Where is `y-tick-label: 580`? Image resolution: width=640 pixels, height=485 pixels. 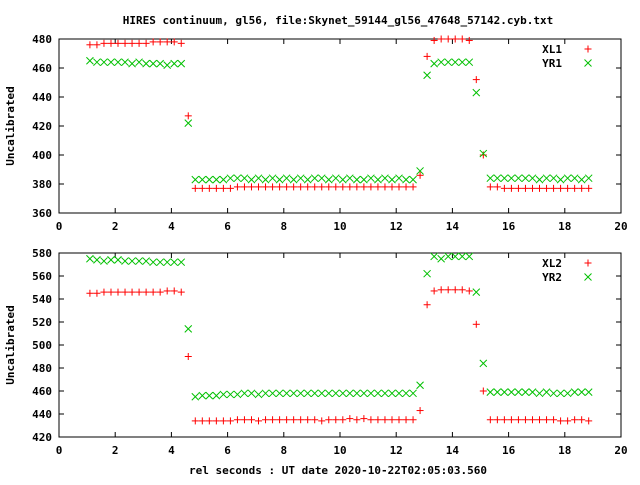
y-tick-label: 580 is located at coordinates (42, 253).